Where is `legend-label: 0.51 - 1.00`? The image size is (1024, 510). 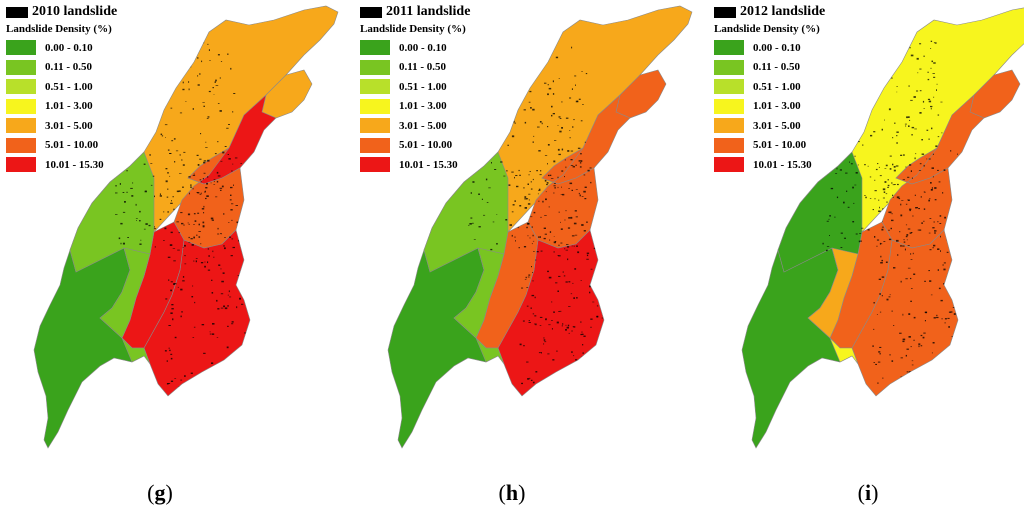 legend-label: 0.51 - 1.00 is located at coordinates (777, 86).